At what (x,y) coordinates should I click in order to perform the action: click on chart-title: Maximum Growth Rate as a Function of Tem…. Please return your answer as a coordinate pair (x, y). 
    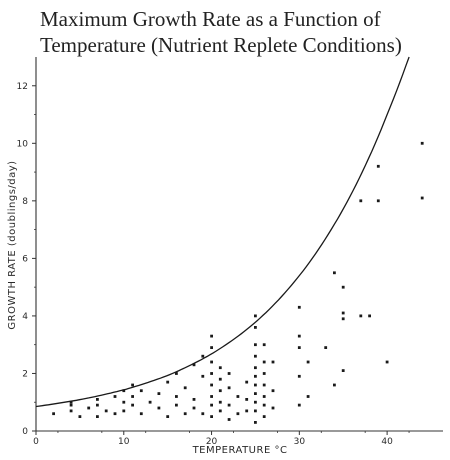
    Looking at the image, I should click on (221, 32).